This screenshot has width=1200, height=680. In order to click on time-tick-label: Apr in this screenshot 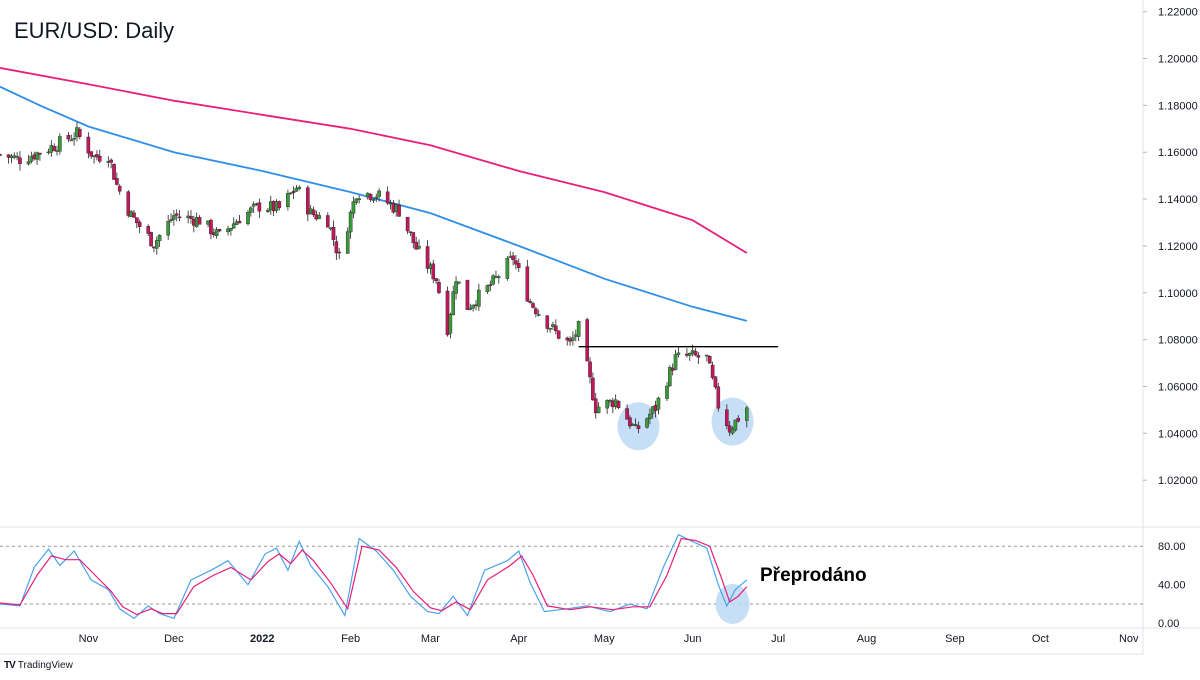, I will do `click(518, 639)`.